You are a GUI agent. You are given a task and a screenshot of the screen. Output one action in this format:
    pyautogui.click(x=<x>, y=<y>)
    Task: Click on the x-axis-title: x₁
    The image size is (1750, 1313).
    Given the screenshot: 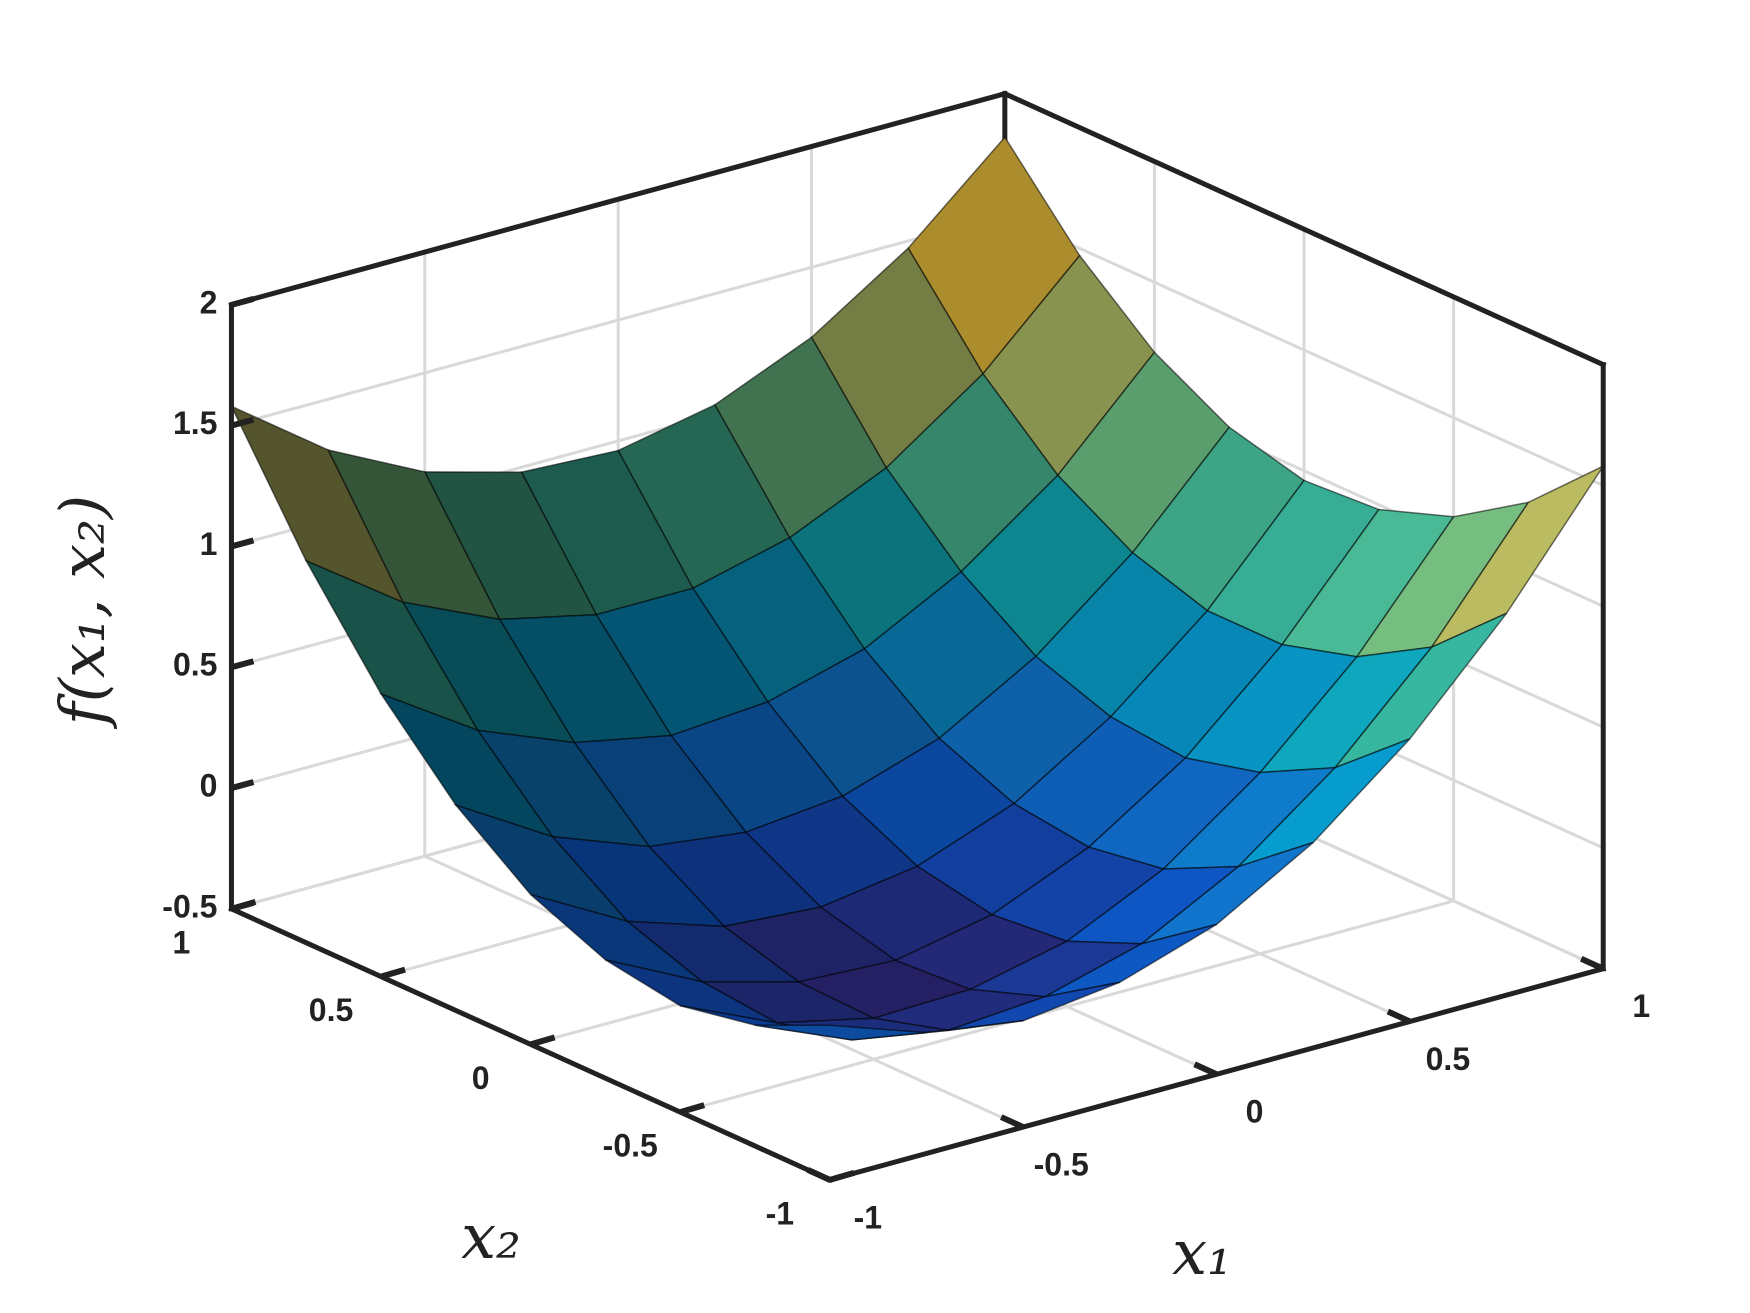 What is the action you would take?
    pyautogui.click(x=1202, y=1252)
    